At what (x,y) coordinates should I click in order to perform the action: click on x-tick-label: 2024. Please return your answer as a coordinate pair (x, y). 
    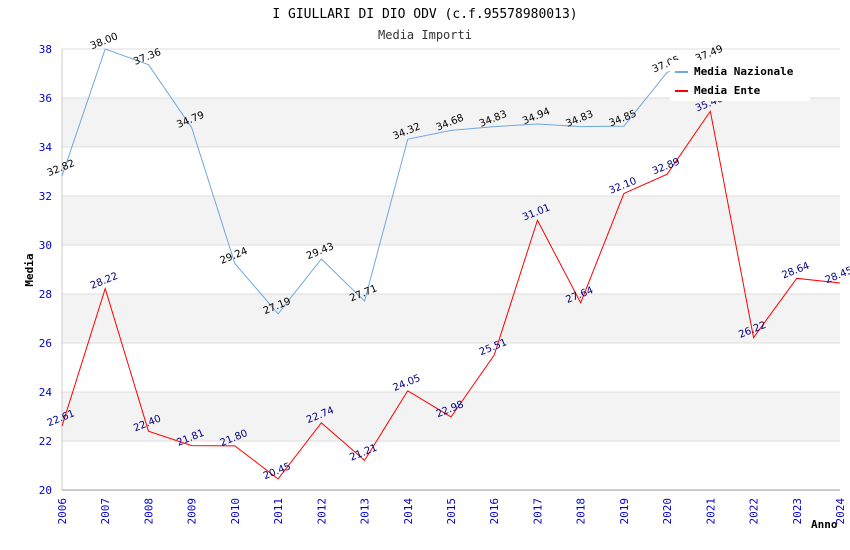
    Looking at the image, I should click on (840, 511).